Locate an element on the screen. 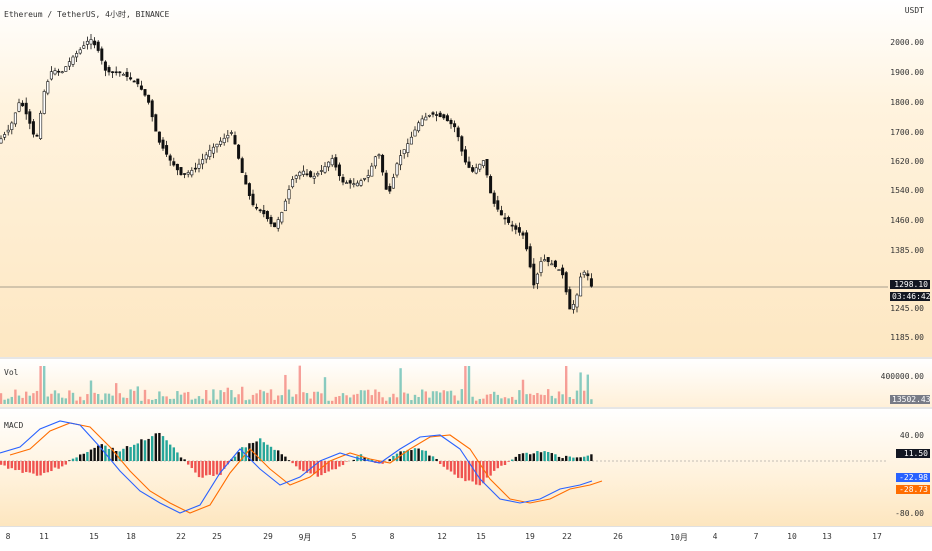 This screenshot has height=551, width=932. volume-y-label: 400000.00 is located at coordinates (902, 376).